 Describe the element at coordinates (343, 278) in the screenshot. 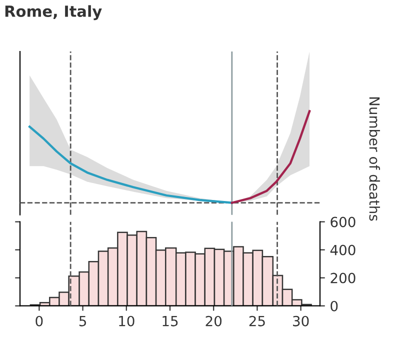

I see `y-tick-label: 200` at that location.